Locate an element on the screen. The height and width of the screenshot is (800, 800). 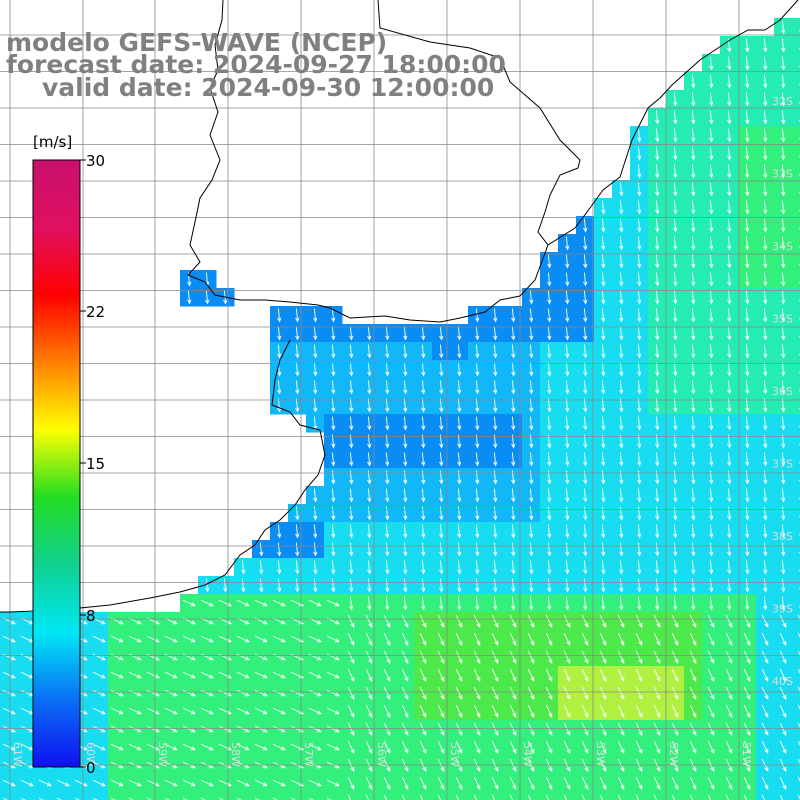
colorbar-unit: [m/s] is located at coordinates (52, 142).